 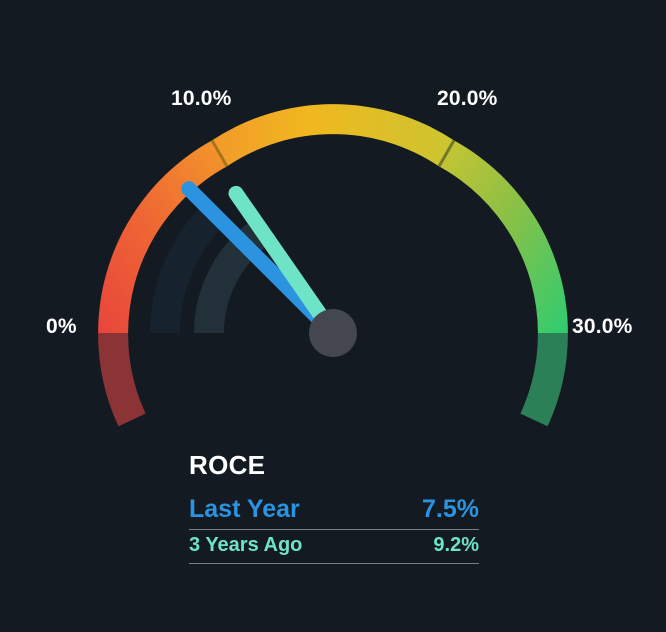 What do you see at coordinates (284, 263) in the screenshot?
I see `needle-three-years-ago` at bounding box center [284, 263].